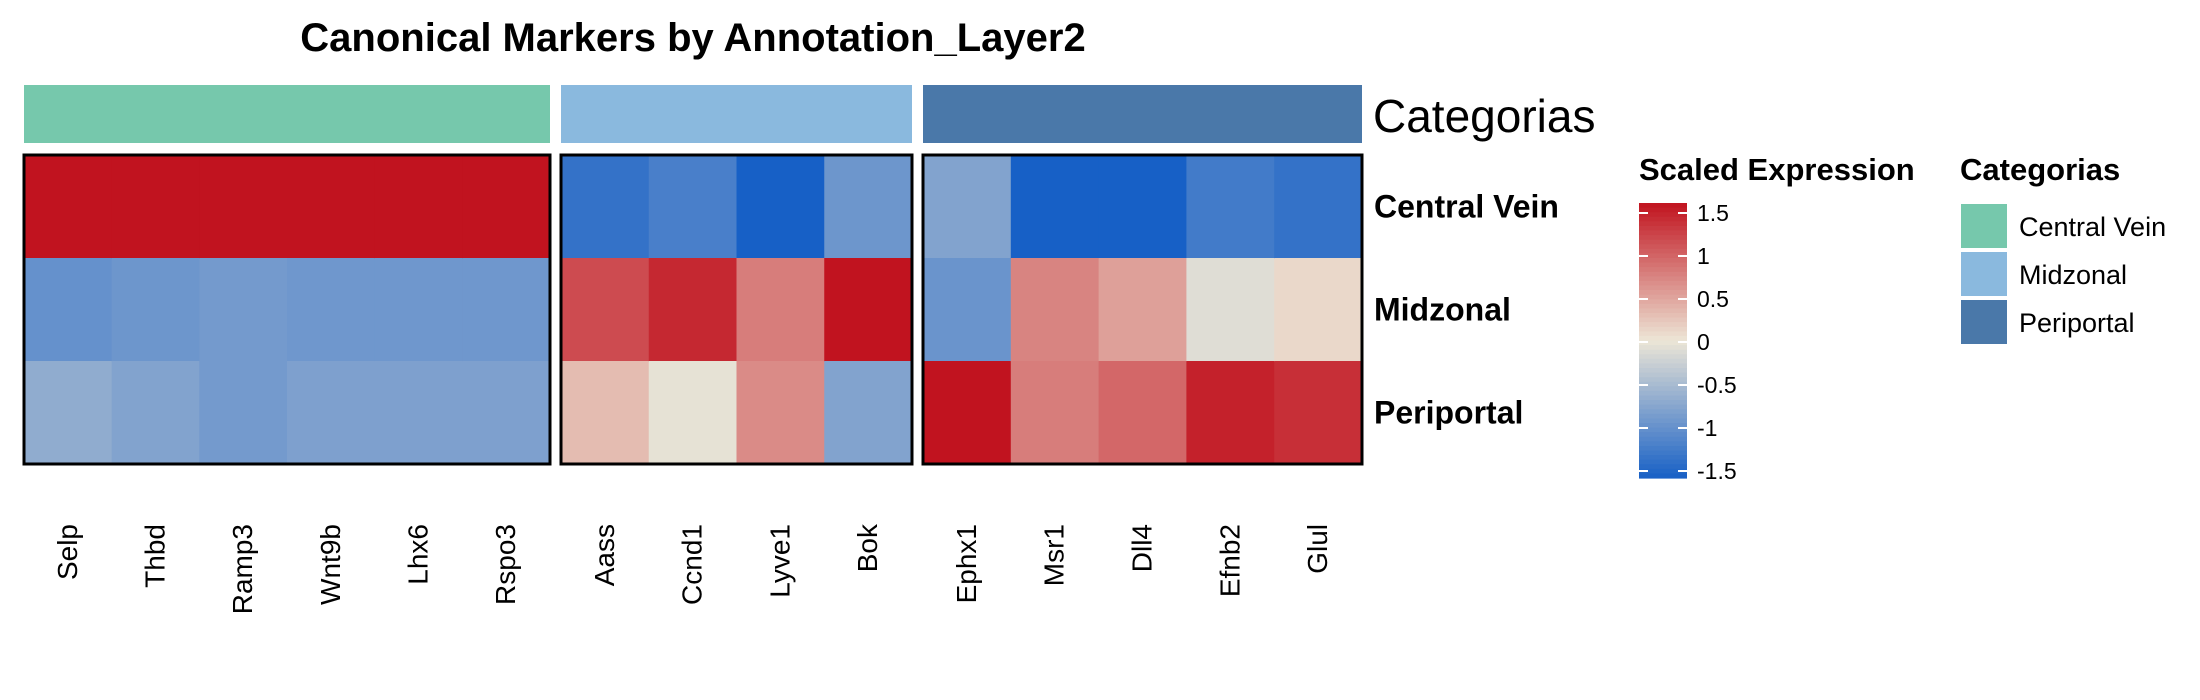  What do you see at coordinates (418, 554) in the screenshot?
I see `column-label: Lhx6` at bounding box center [418, 554].